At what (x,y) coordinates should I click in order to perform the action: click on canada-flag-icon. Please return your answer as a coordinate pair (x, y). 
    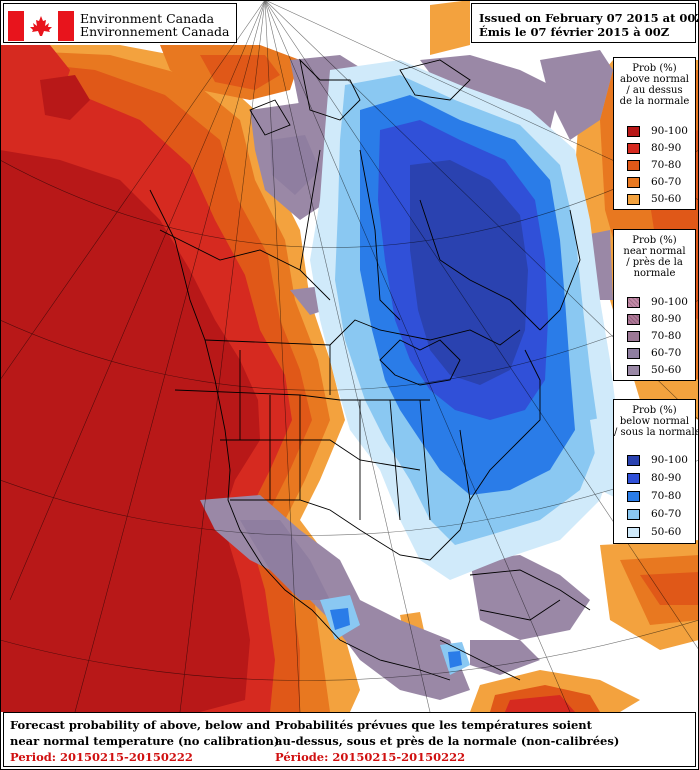
    Looking at the image, I should click on (41, 26).